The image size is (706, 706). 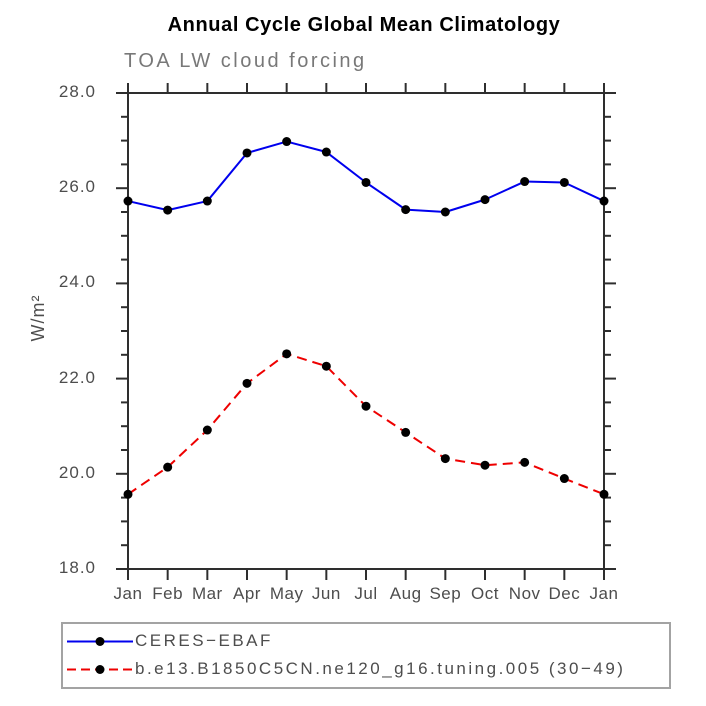 What do you see at coordinates (168, 593) in the screenshot?
I see `x-tick-label: Feb` at bounding box center [168, 593].